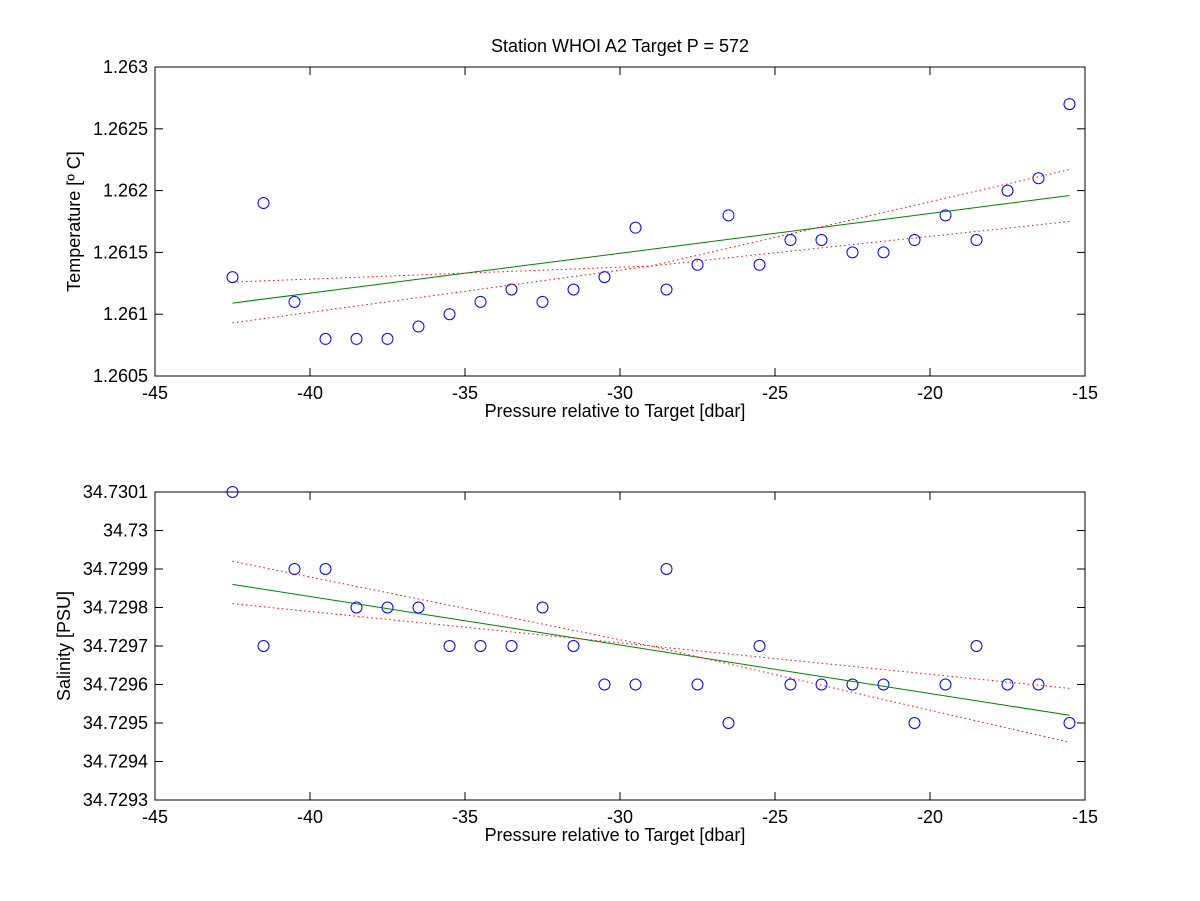  What do you see at coordinates (120, 252) in the screenshot?
I see `temp-y-tick-label: 1.2615` at bounding box center [120, 252].